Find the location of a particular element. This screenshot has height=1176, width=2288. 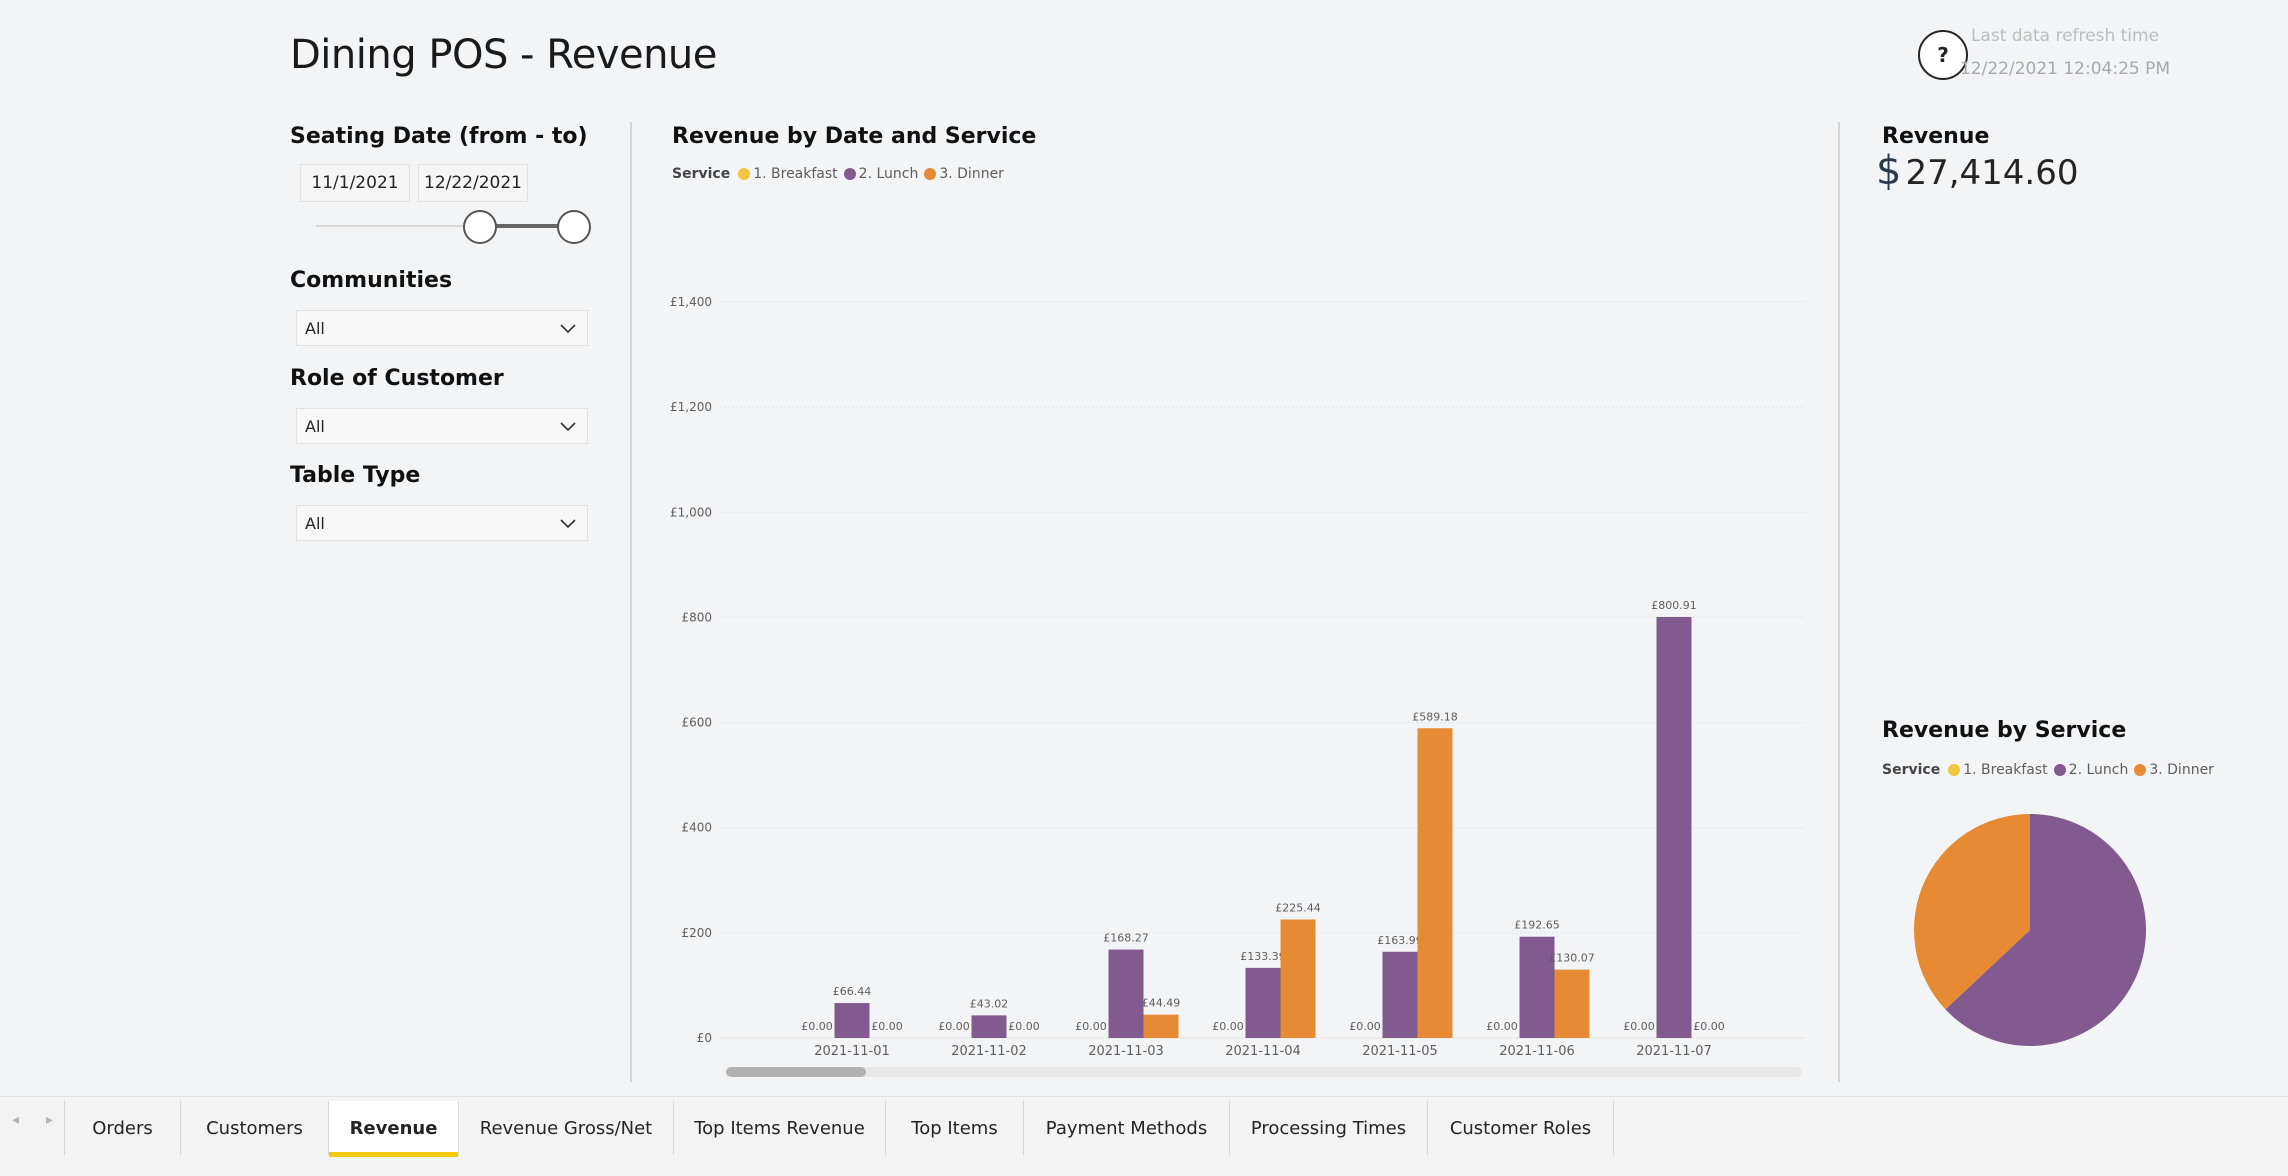

revenue-kpi-value: $ 27,414.60 is located at coordinates (1977, 171).